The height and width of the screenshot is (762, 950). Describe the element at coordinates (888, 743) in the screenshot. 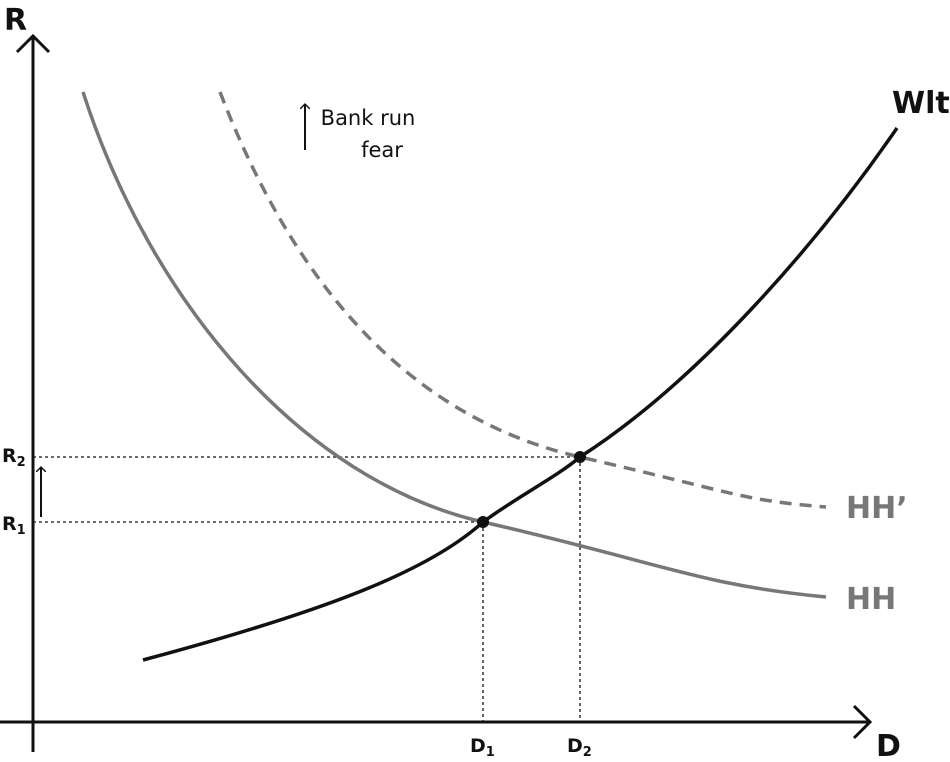

I see `x-axis-label: D` at that location.